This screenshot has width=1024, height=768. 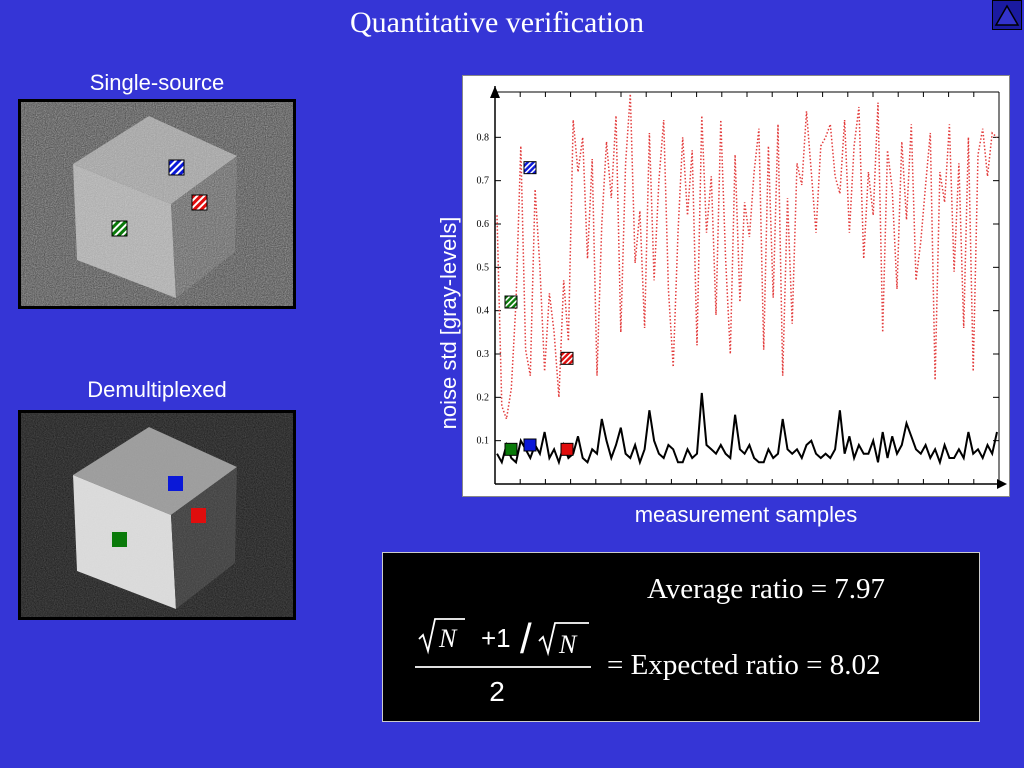 I want to click on slash: /, so click(x=526, y=639).